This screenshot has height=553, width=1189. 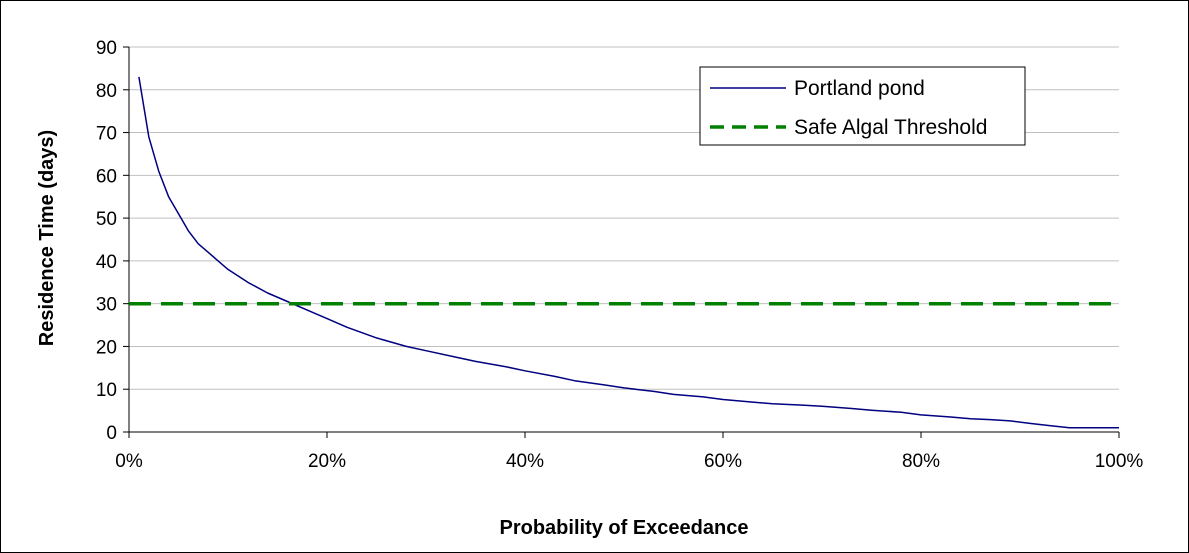 I want to click on y-tick-label: 50, so click(x=106, y=219).